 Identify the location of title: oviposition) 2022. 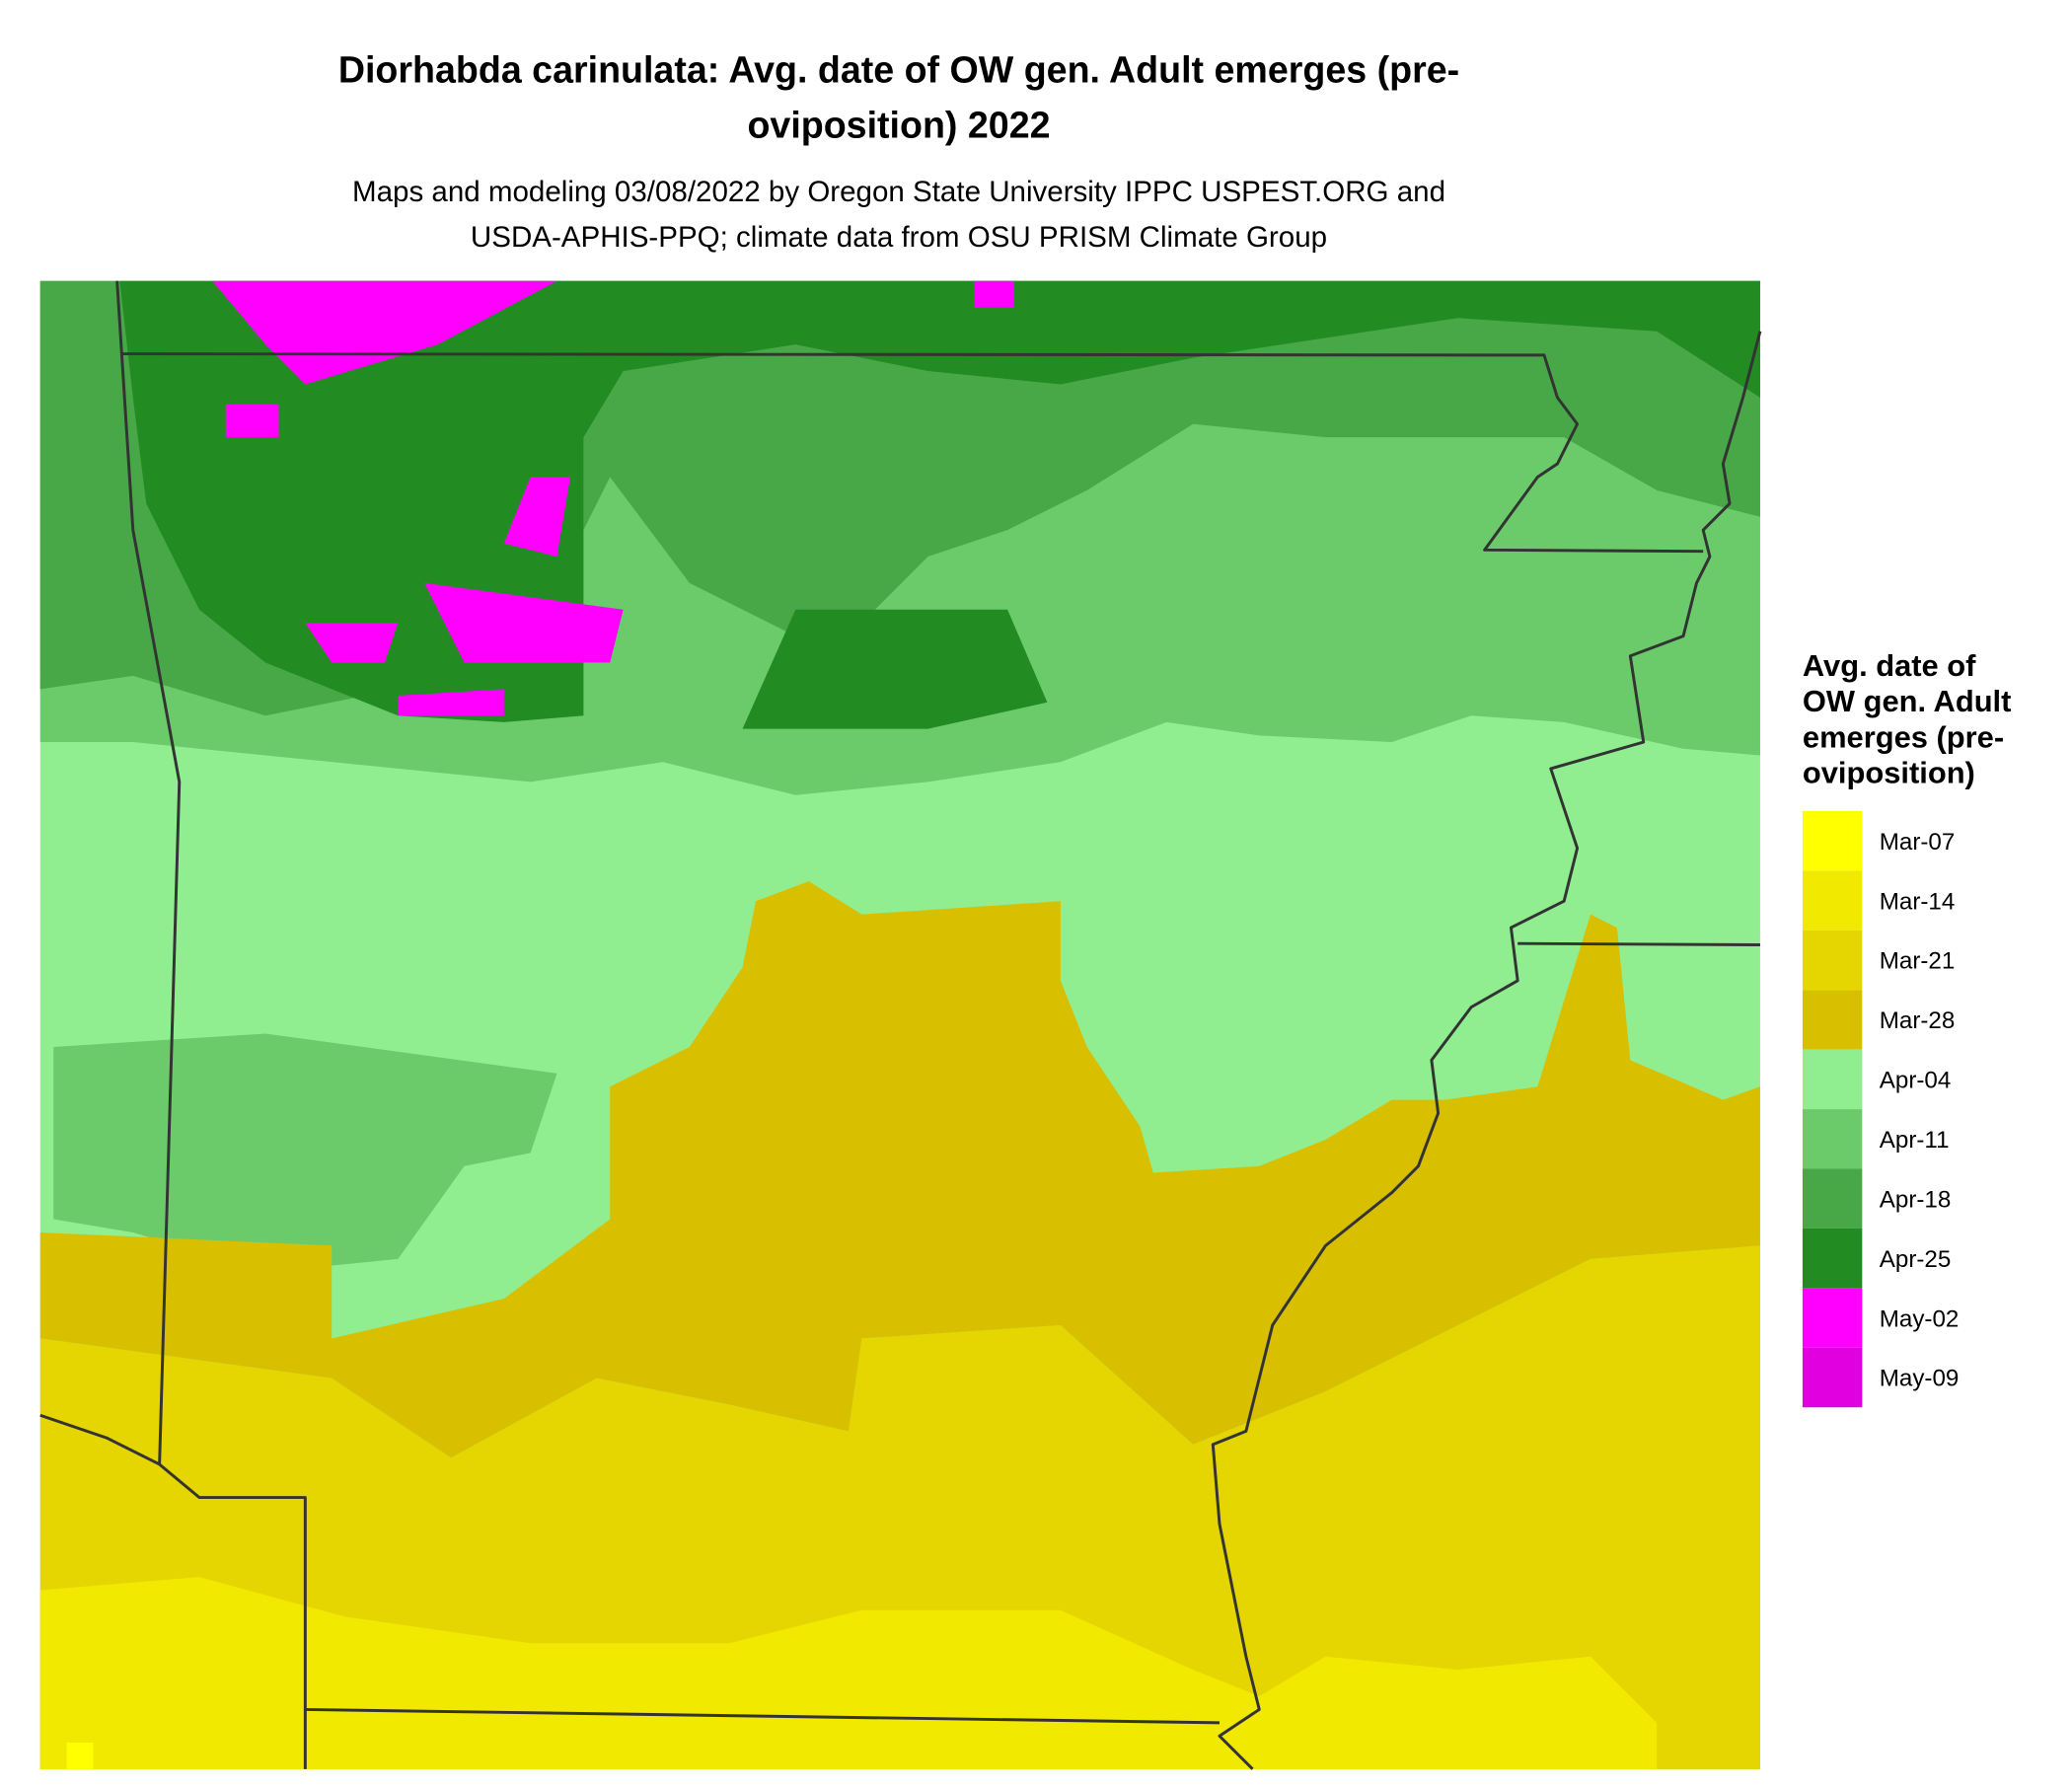
(899, 125).